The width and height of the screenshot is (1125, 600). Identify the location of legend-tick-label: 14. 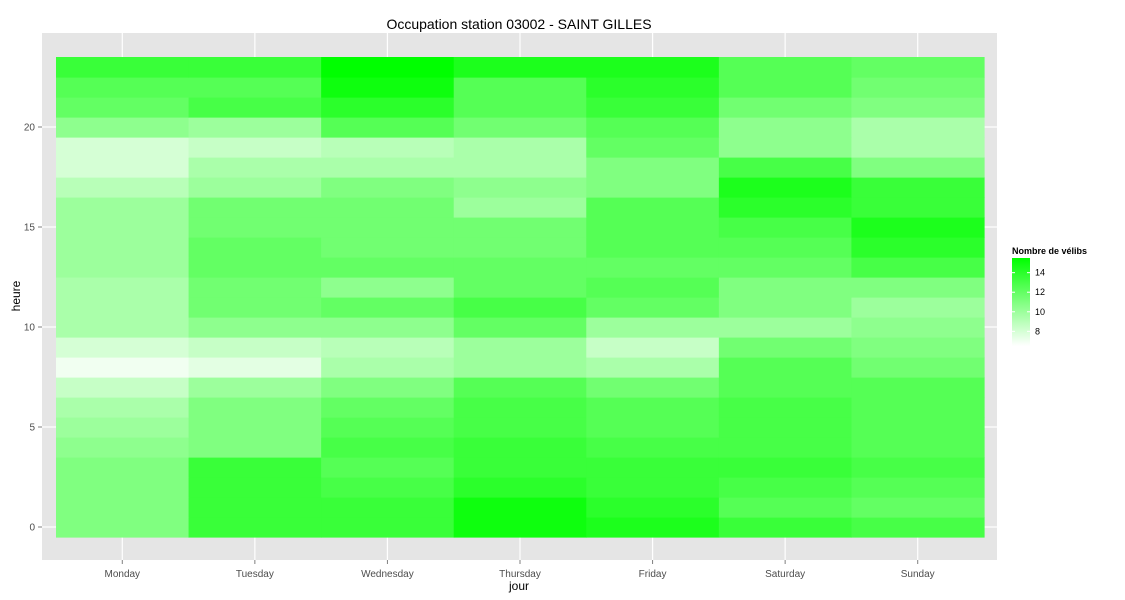
(1040, 273).